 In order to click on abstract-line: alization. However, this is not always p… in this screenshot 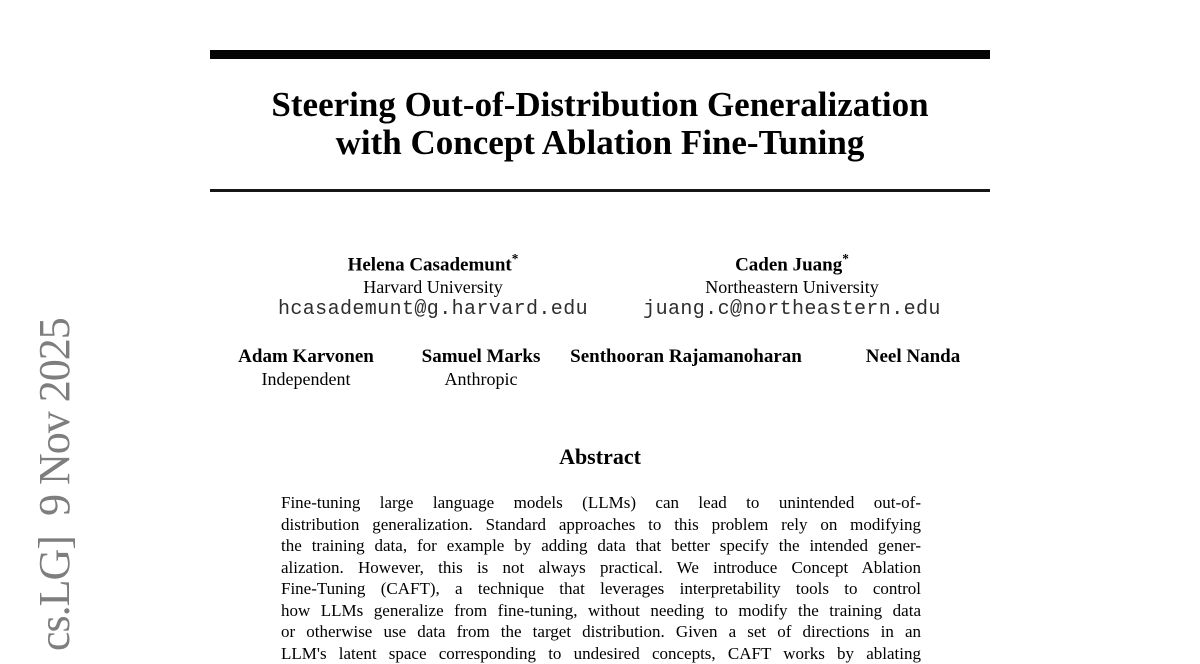, I will do `click(601, 568)`.